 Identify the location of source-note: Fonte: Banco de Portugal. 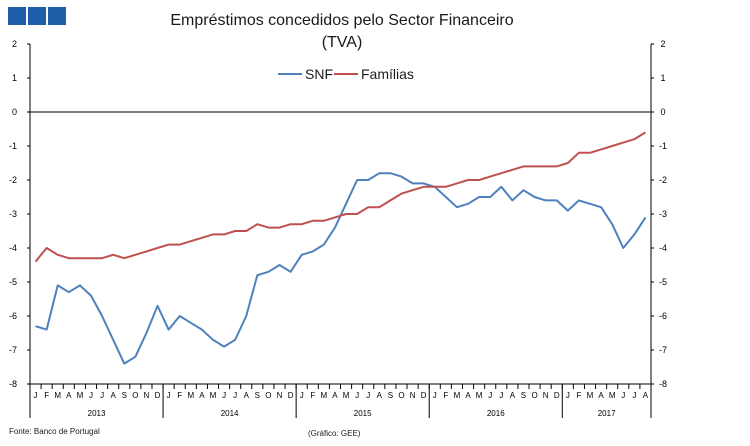
(54, 431).